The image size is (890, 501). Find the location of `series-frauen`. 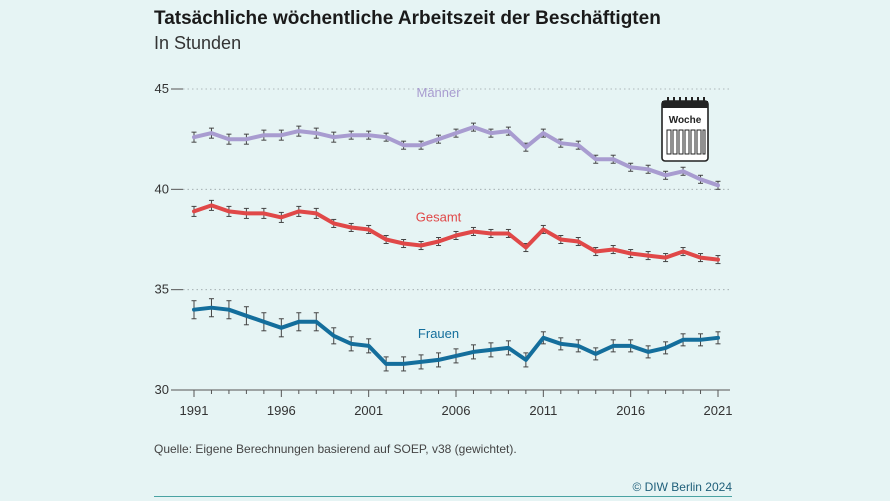

series-frauen is located at coordinates (456, 335).